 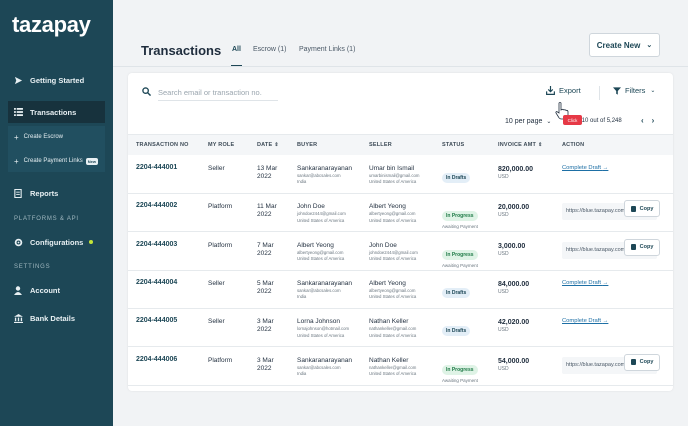 I want to click on chevron-right-icon: ›, so click(x=653, y=120).